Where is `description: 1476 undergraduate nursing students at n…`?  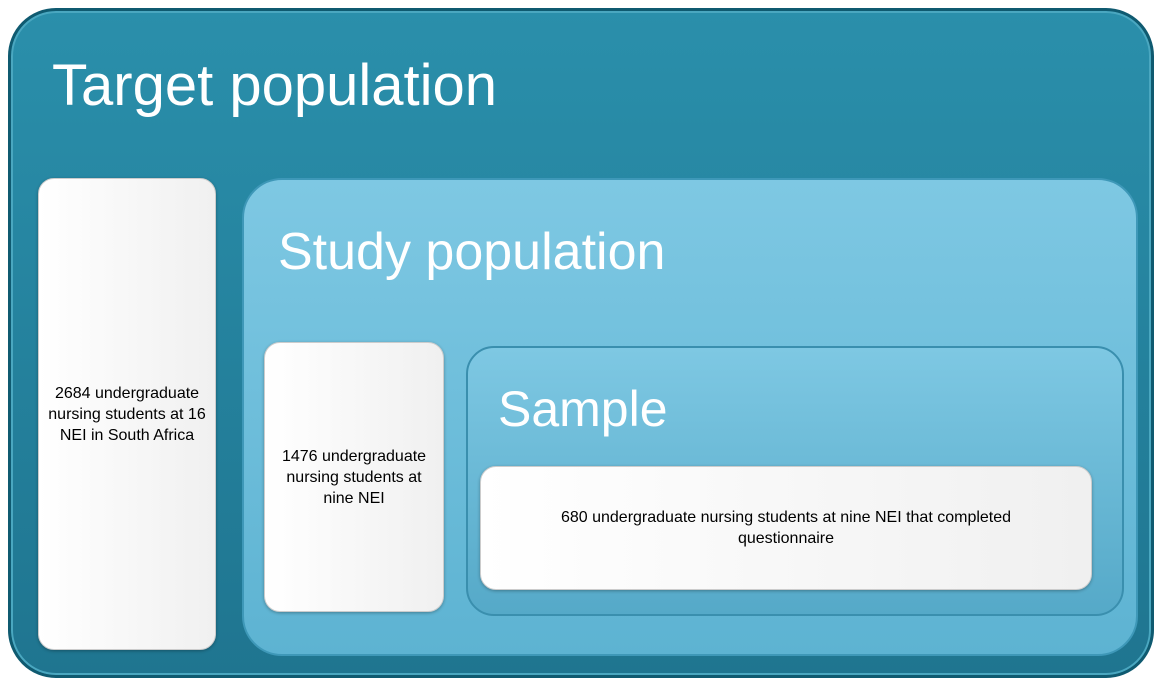
description: 1476 undergraduate nursing students at n… is located at coordinates (354, 477).